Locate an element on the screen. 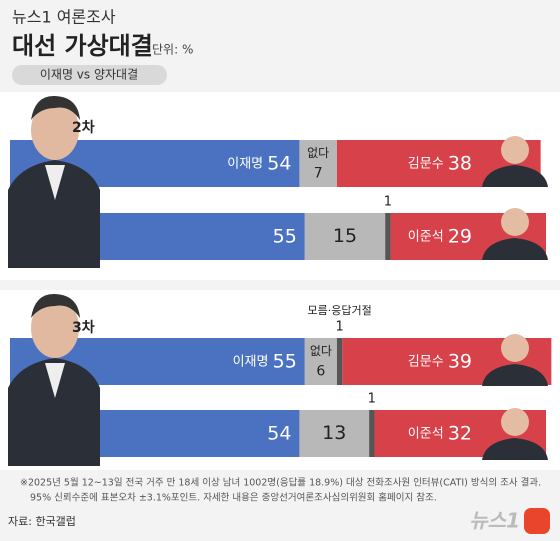 This screenshot has width=560, height=541. segment-name: 모름·응답거절 is located at coordinates (340, 310).